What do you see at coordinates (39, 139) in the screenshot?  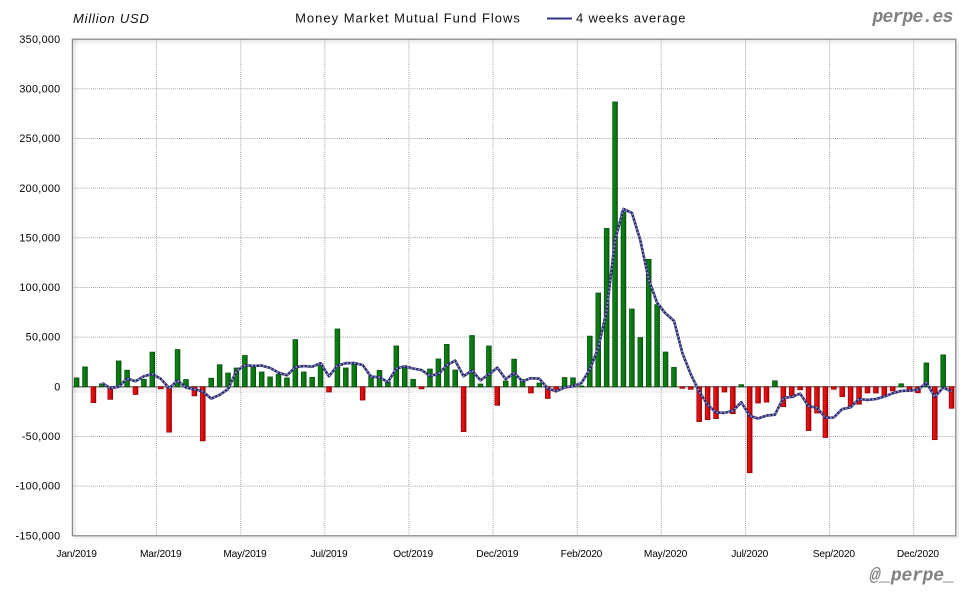 I see `svg-text: 250,000` at bounding box center [39, 139].